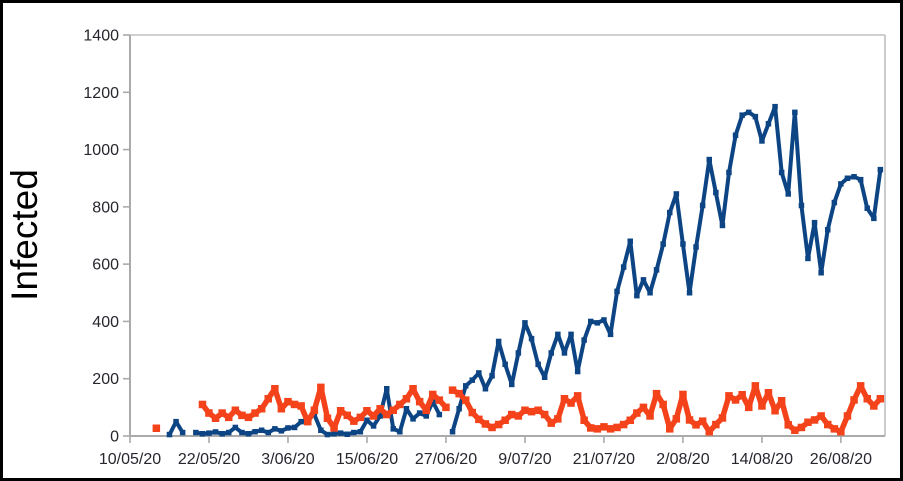  What do you see at coordinates (105, 379) in the screenshot?
I see `y-tick-label: 200` at bounding box center [105, 379].